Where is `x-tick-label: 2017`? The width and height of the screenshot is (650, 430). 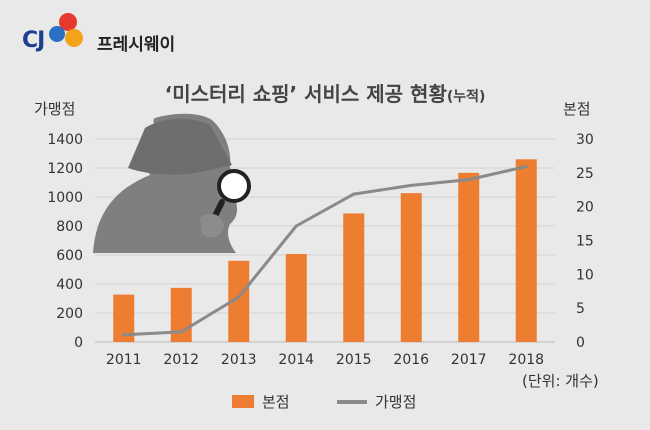 x-tick-label: 2017 is located at coordinates (469, 360).